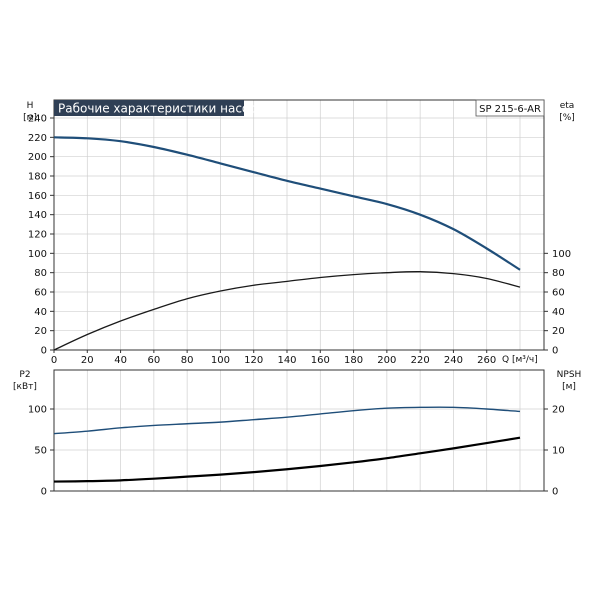 Image resolution: width=600 pixels, height=604 pixels. I want to click on h-tick-label: 20, so click(40, 331).